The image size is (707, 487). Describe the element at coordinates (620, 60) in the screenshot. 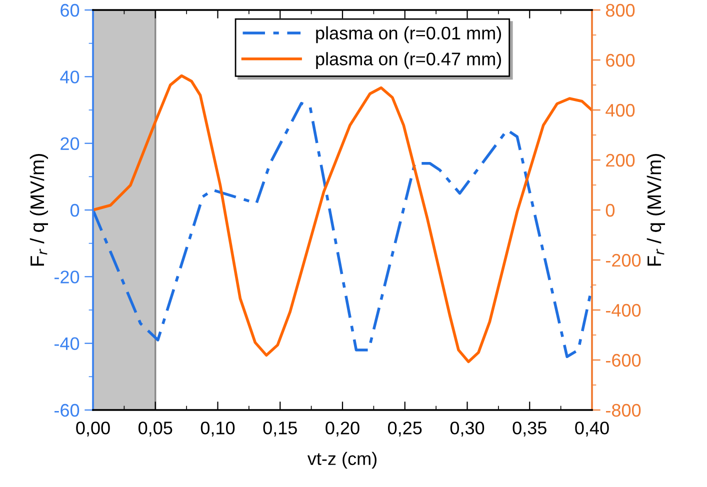

I see `y2-tick-label: 600` at that location.